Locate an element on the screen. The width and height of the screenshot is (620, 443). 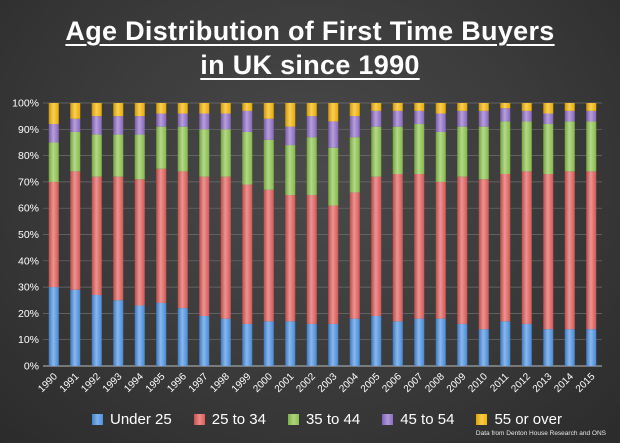
x-tick-label: 2015 is located at coordinates (586, 383).